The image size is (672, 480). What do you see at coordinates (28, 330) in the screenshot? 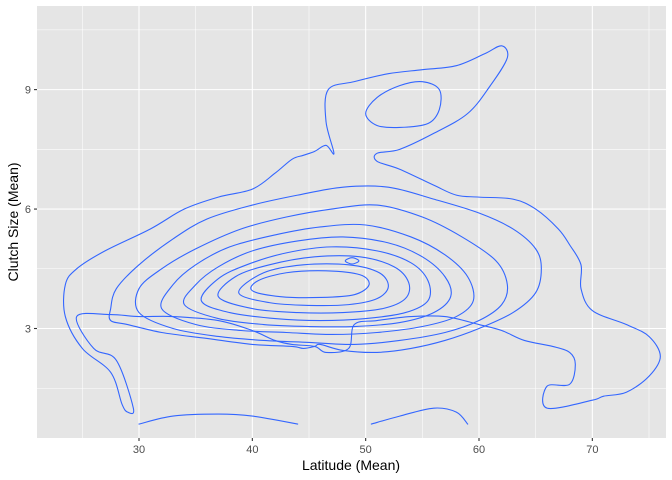
I see `y-tick-label: 3` at bounding box center [28, 330].